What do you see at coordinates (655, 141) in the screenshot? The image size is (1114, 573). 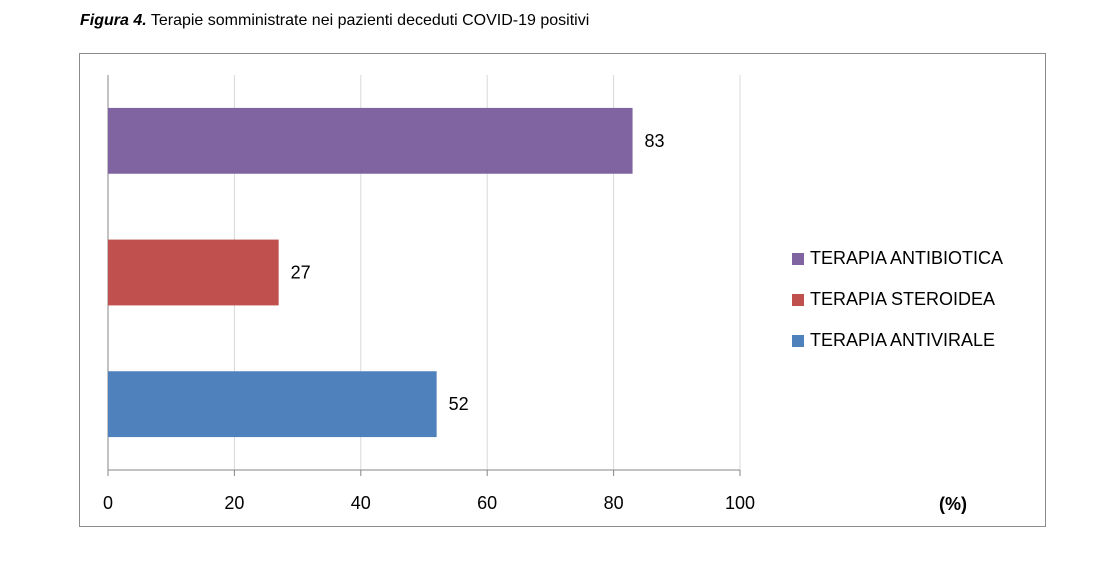 I see `data-label: 83` at bounding box center [655, 141].